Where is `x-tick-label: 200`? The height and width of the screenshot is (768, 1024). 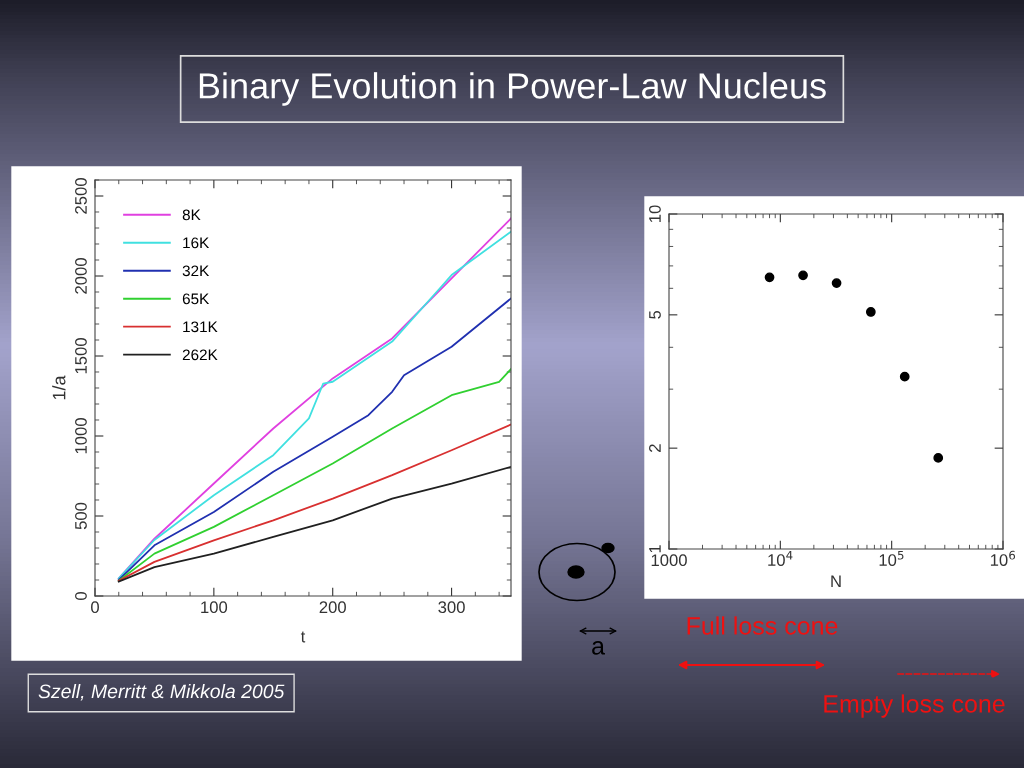
x-tick-label: 200 is located at coordinates (332, 607).